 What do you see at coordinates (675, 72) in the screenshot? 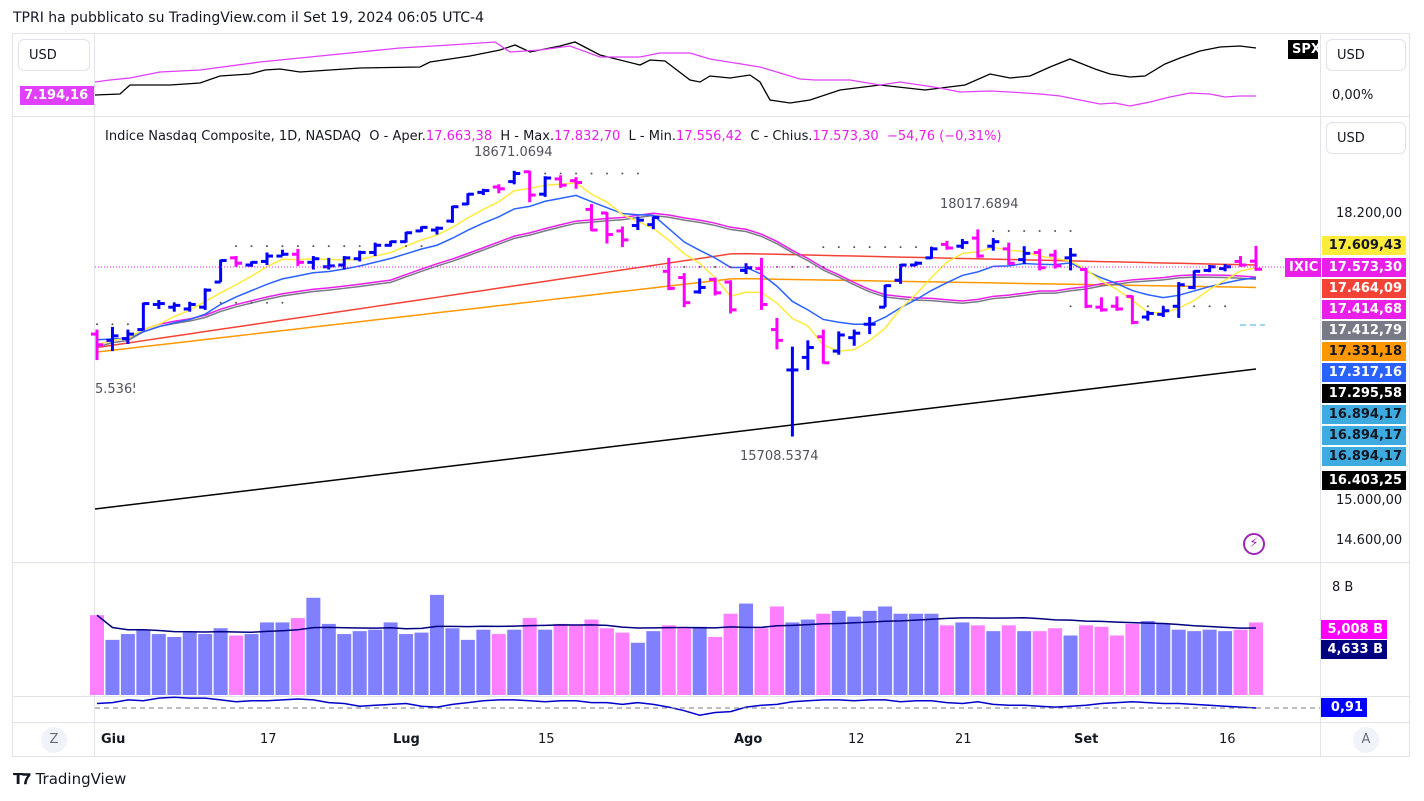
I see `spx-compare-line` at bounding box center [675, 72].